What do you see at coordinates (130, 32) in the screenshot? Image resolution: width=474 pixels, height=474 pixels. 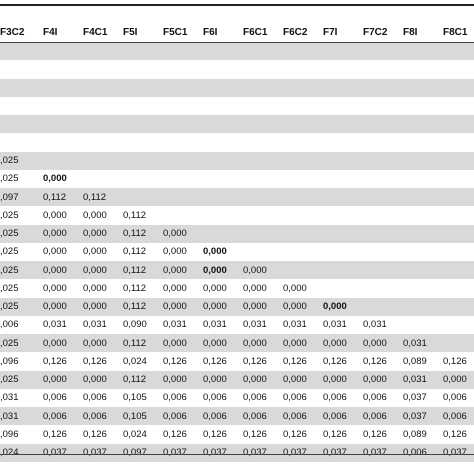 I see `column-header: F5I` at bounding box center [130, 32].